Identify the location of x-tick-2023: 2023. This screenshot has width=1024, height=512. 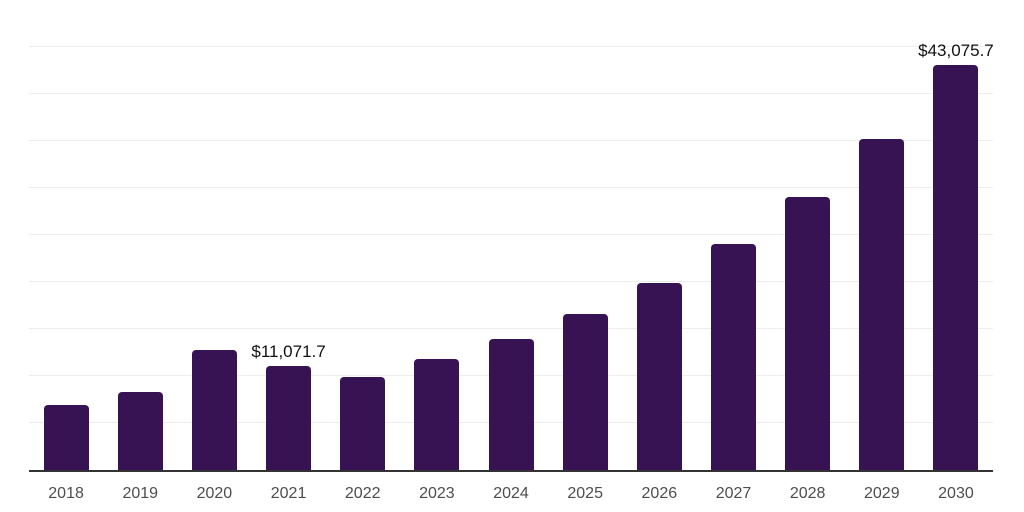
(437, 493).